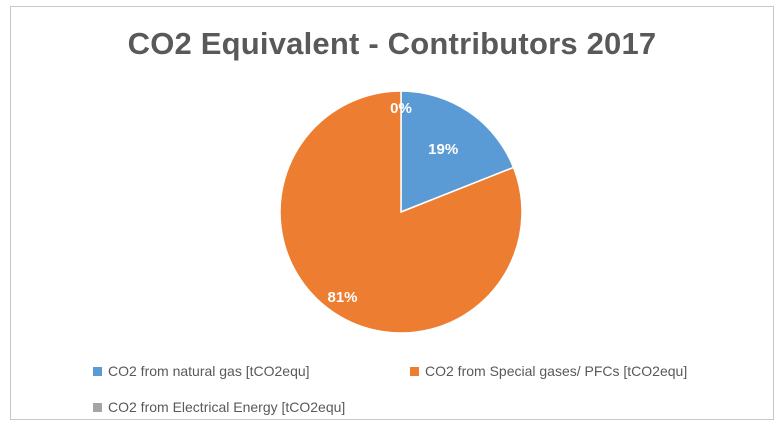  Describe the element at coordinates (226, 407) in the screenshot. I see `legend-label-electrical-energy: CO2 from Electrical Energy [tCO2equ]` at that location.